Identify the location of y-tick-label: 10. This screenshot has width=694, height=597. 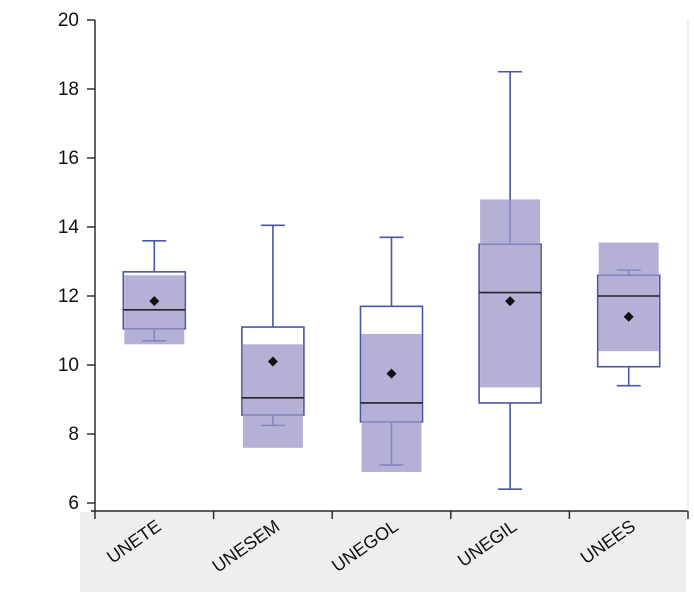
(68, 365).